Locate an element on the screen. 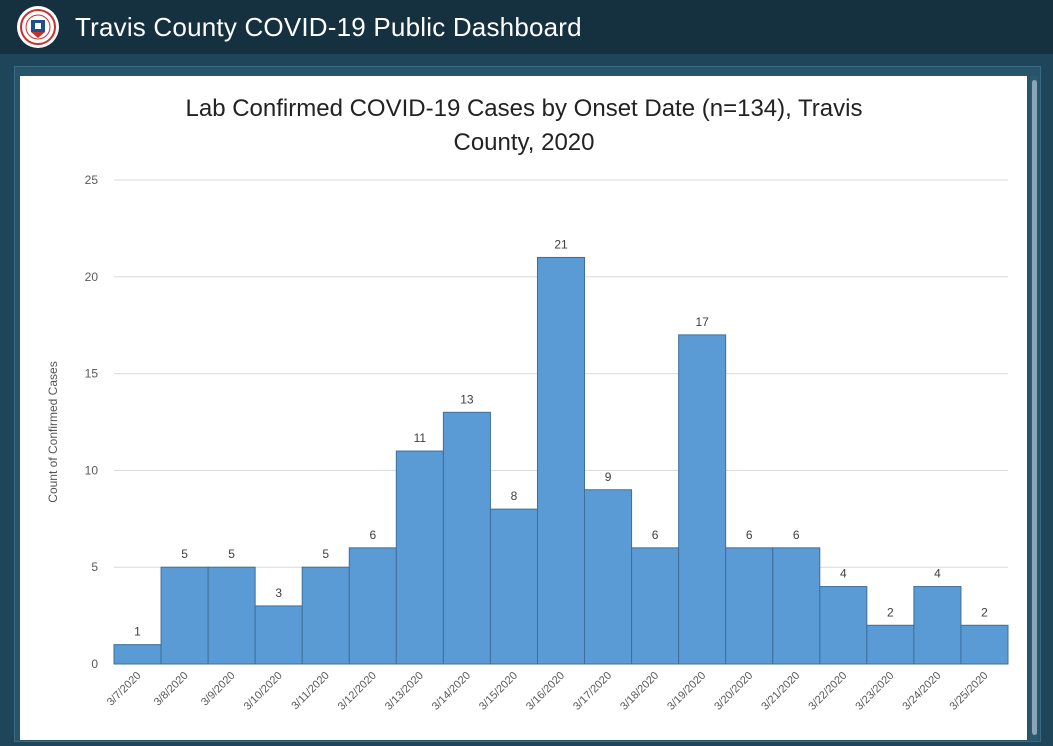 Image resolution: width=1053 pixels, height=746 pixels. y-tick-label: 15 is located at coordinates (92, 374).